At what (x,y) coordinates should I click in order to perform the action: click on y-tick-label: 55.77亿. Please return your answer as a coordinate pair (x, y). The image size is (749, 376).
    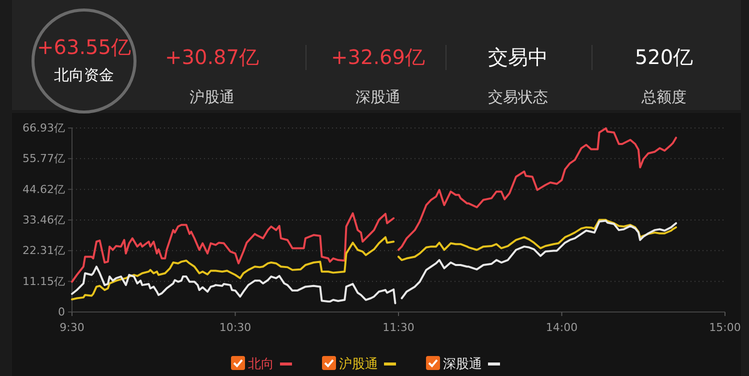
    Looking at the image, I should click on (43, 159).